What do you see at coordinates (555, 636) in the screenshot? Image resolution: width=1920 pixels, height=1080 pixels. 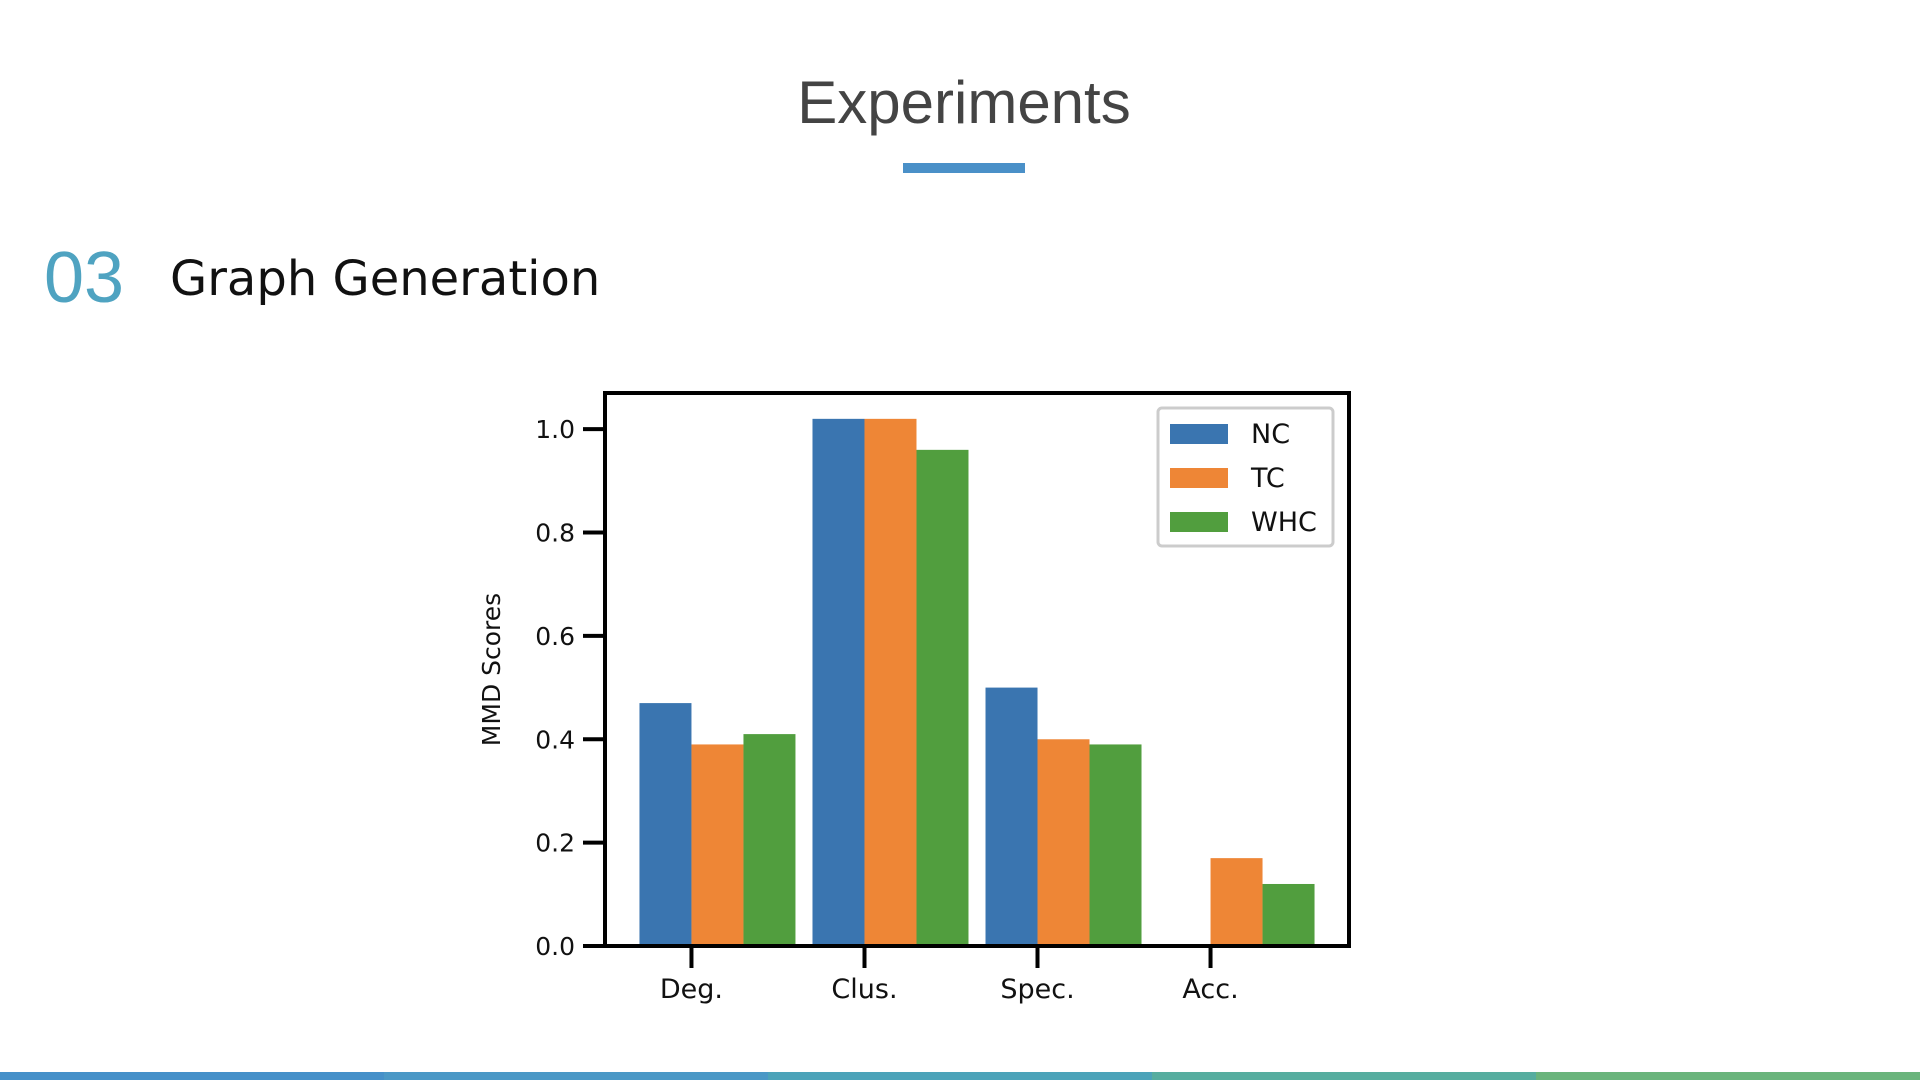 I see `y-tick-label-3: 0.6` at bounding box center [555, 636].